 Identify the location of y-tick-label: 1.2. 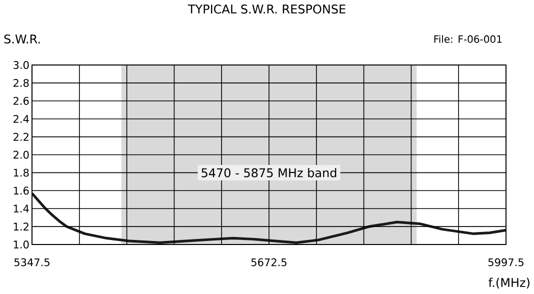
(21, 226).